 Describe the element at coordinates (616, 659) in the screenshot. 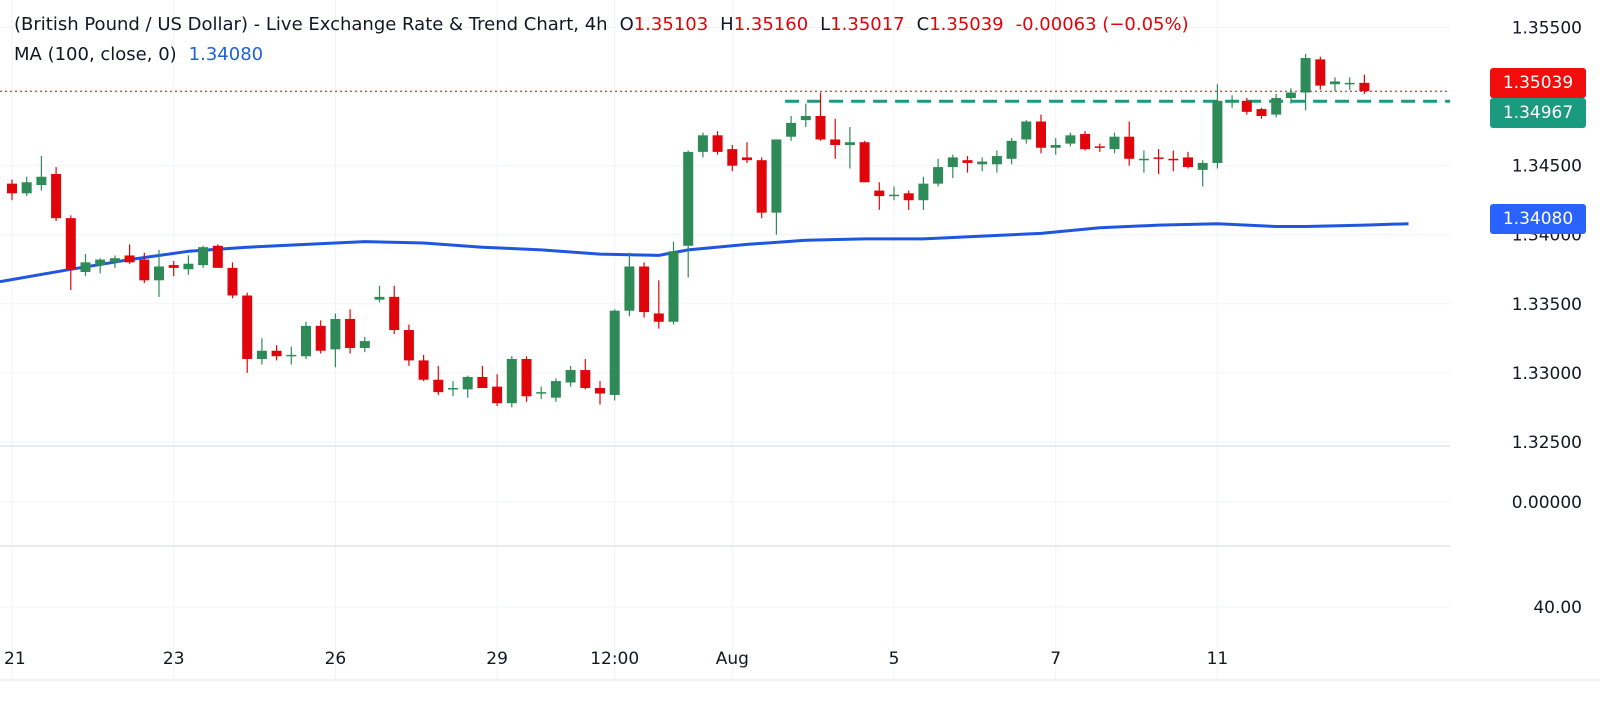

I see `x-axis: 21 23 26 29 12:00 Aug 5 7 11` at that location.